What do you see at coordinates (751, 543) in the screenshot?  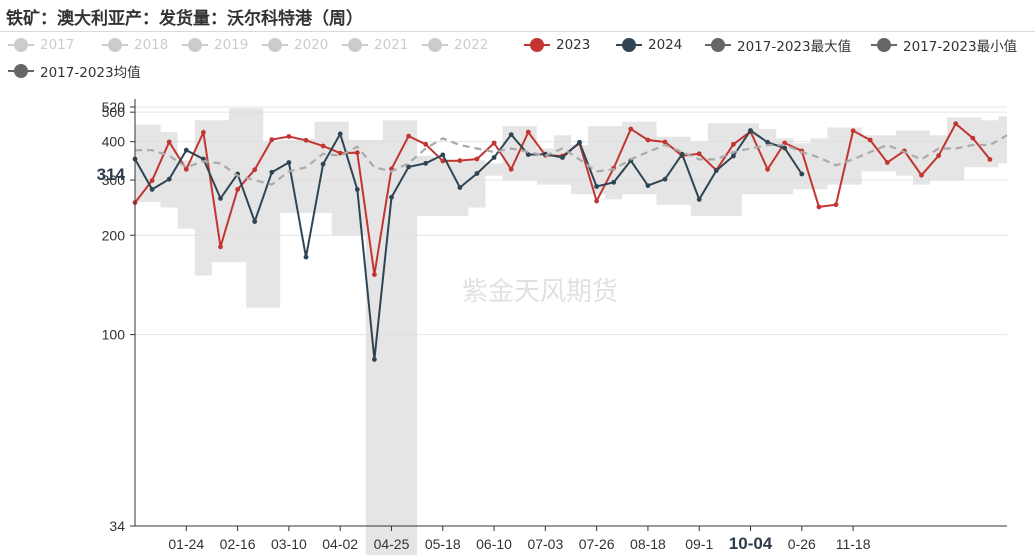 I see `x-tick-label: 10-04` at bounding box center [751, 543].